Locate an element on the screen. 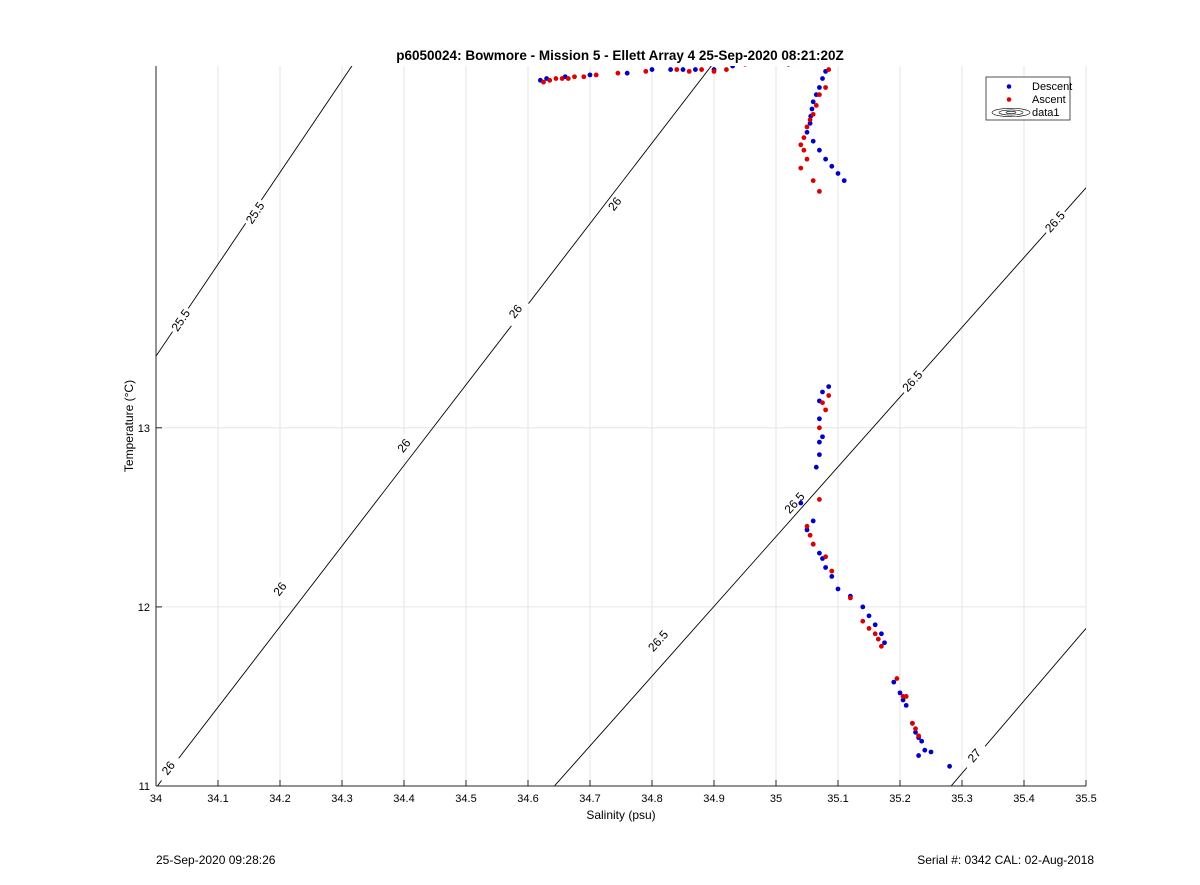 This screenshot has height=885, width=1200. x-tick-label: 35.5 is located at coordinates (1085, 799).